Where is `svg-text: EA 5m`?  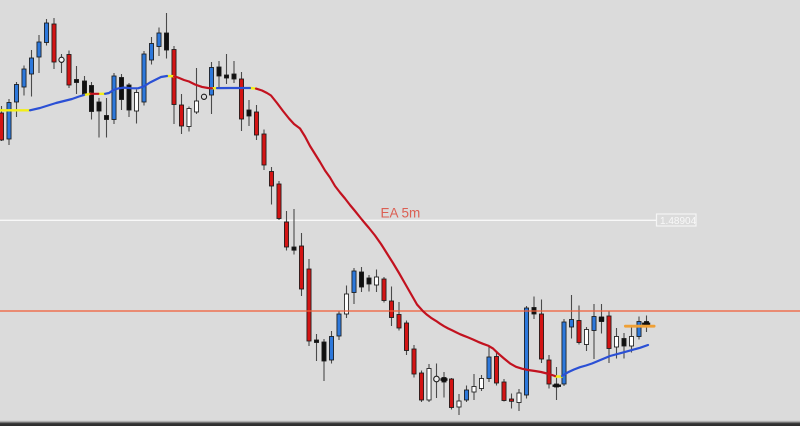
svg-text: EA 5m is located at coordinates (401, 213).